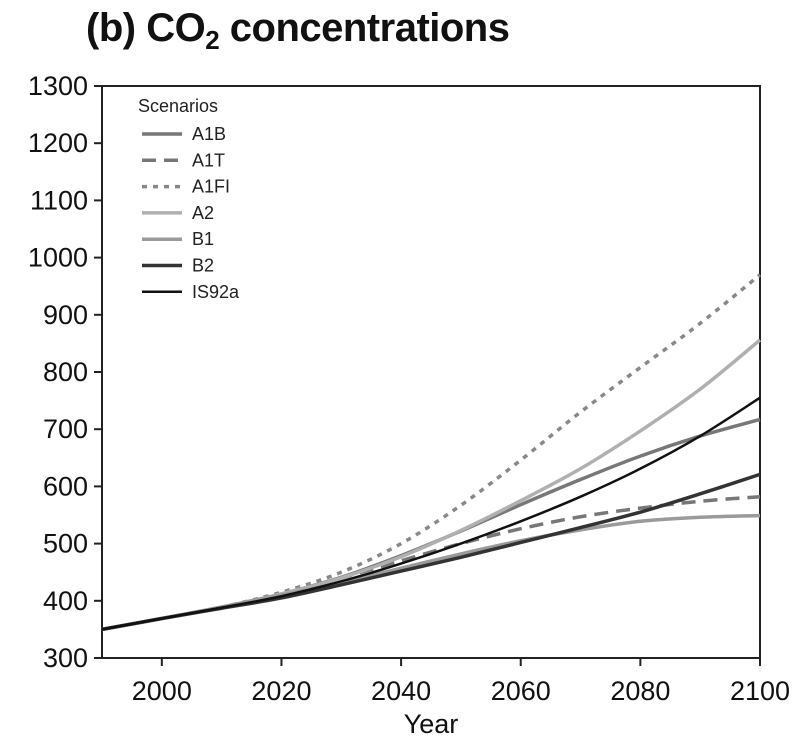 The height and width of the screenshot is (742, 793). What do you see at coordinates (65, 601) in the screenshot?
I see `y-tick-label: 400` at bounding box center [65, 601].